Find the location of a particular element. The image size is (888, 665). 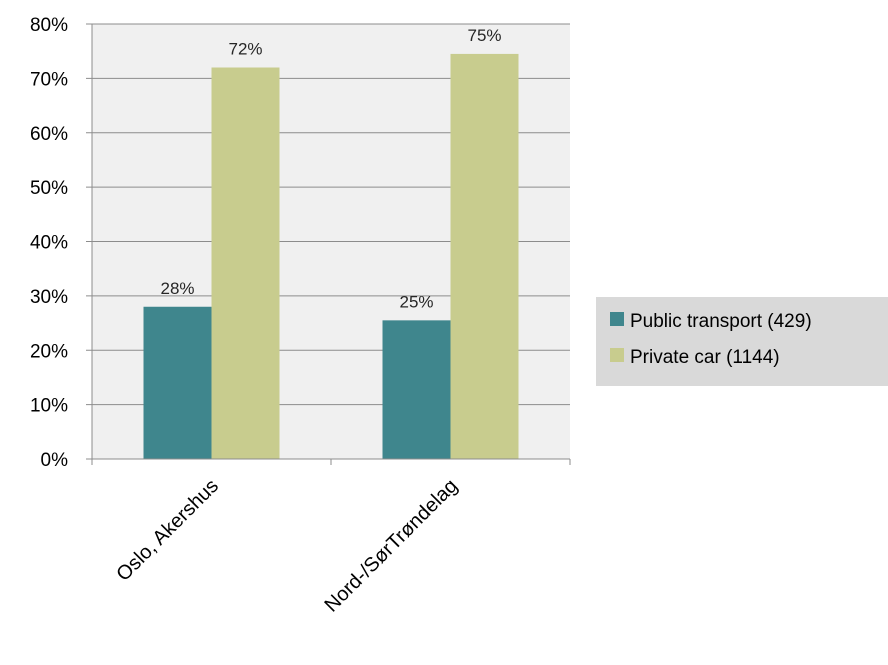

y-tick-label: 10% is located at coordinates (49, 406).